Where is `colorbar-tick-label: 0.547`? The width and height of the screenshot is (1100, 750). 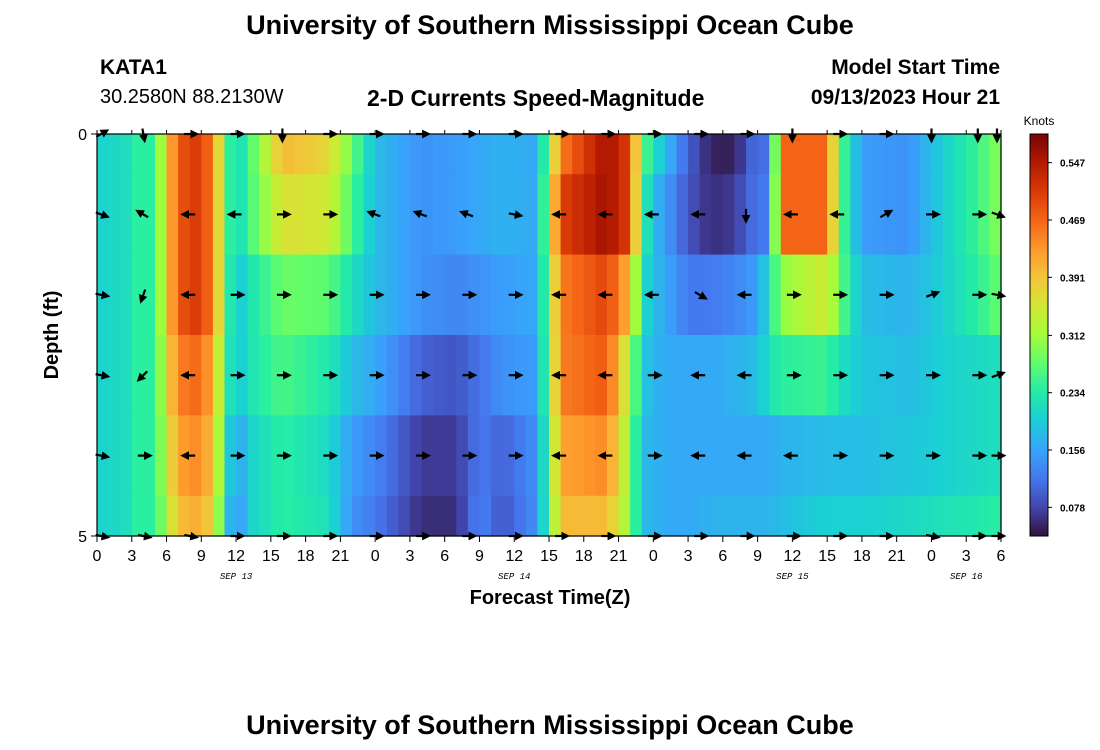 colorbar-tick-label: 0.547 is located at coordinates (1072, 164).